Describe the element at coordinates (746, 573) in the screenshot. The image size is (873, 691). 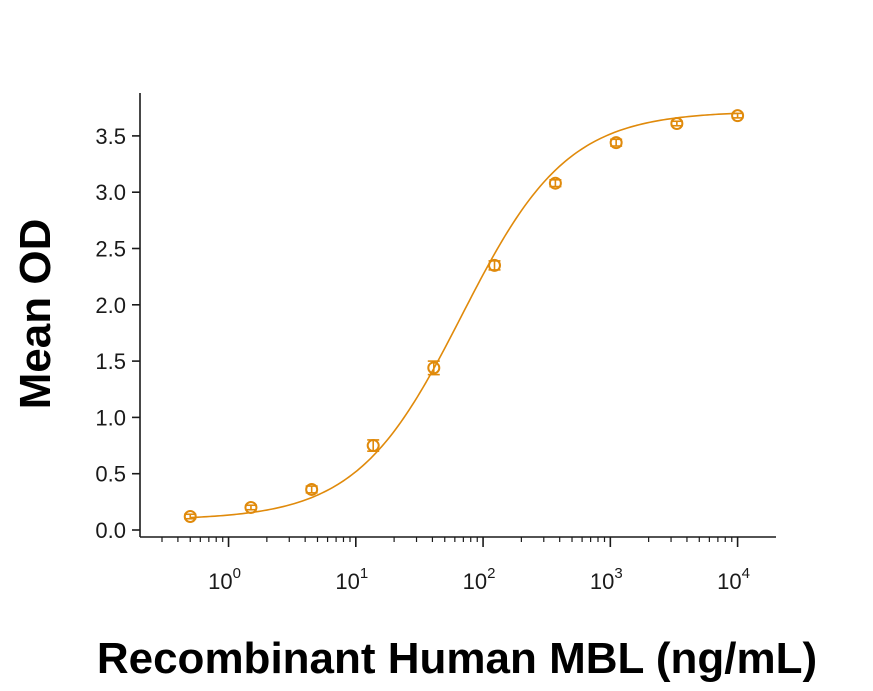
I see `x-tick-exponent: 4` at that location.